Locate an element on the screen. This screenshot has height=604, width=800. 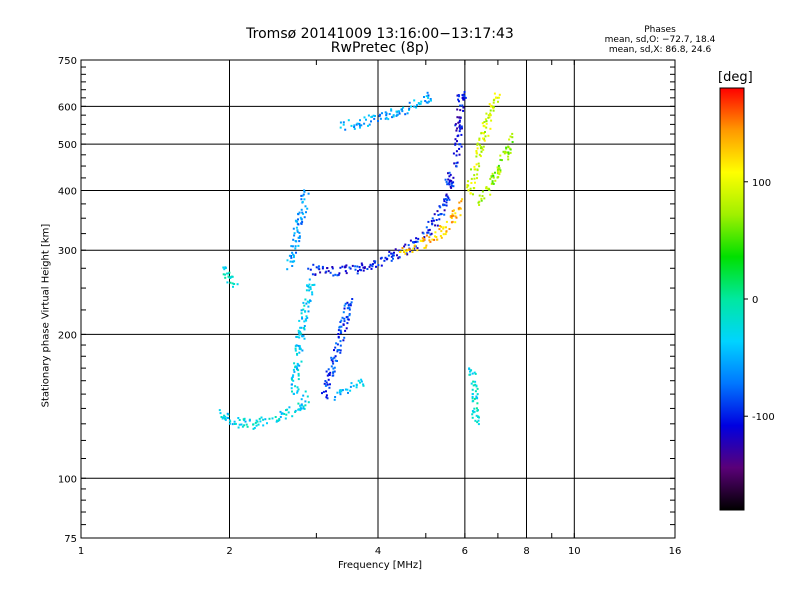
y-tick-label: 300 is located at coordinates (67, 251).